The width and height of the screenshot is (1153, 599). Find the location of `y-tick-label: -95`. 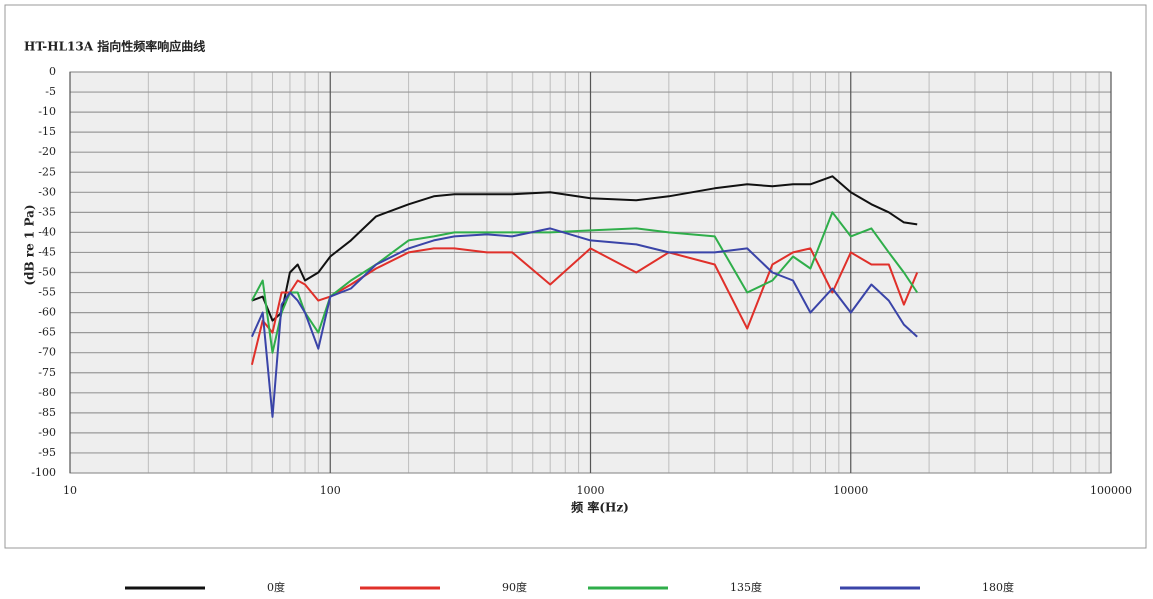

y-tick-label: -95 is located at coordinates (47, 452).